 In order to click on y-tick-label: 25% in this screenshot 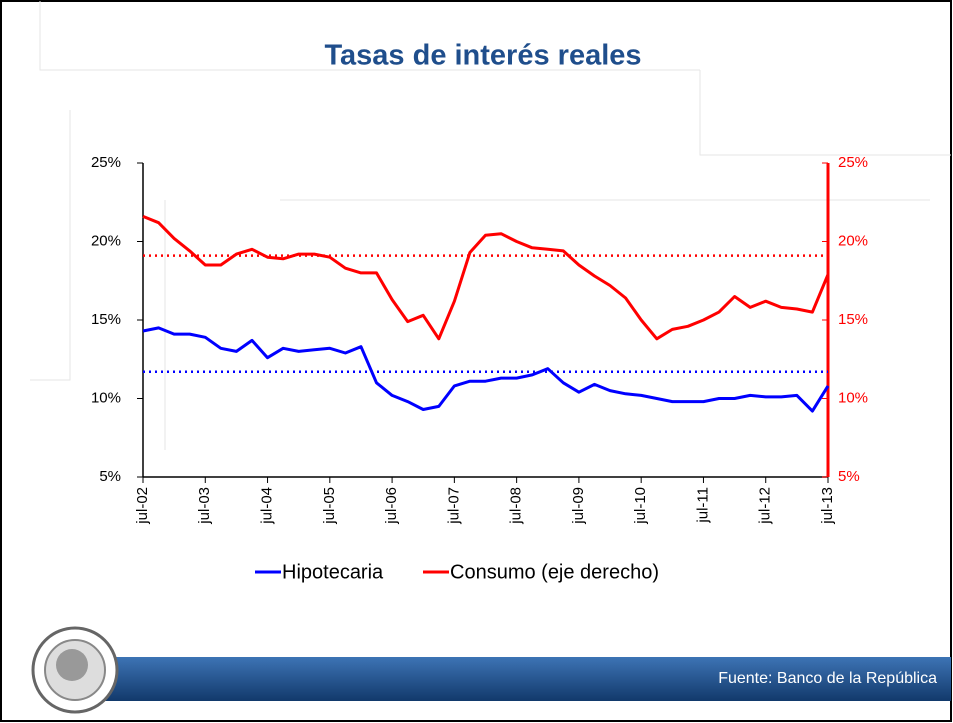, I will do `click(106, 162)`.